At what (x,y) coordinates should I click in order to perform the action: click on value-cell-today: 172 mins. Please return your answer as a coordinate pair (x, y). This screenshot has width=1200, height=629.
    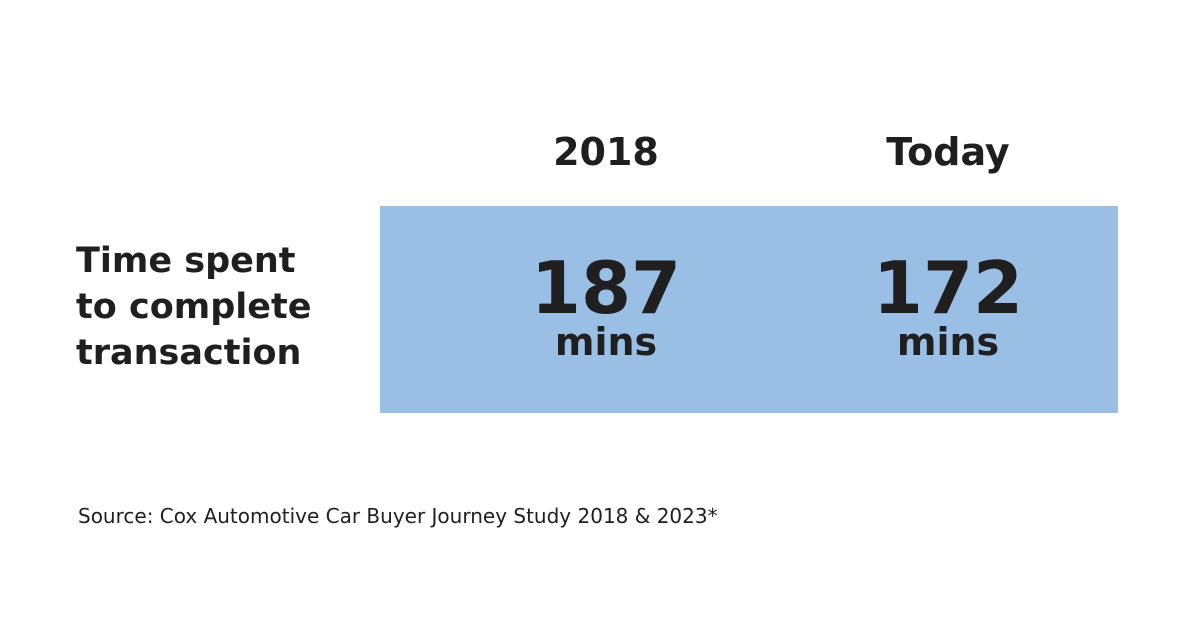
    Looking at the image, I should click on (948, 305).